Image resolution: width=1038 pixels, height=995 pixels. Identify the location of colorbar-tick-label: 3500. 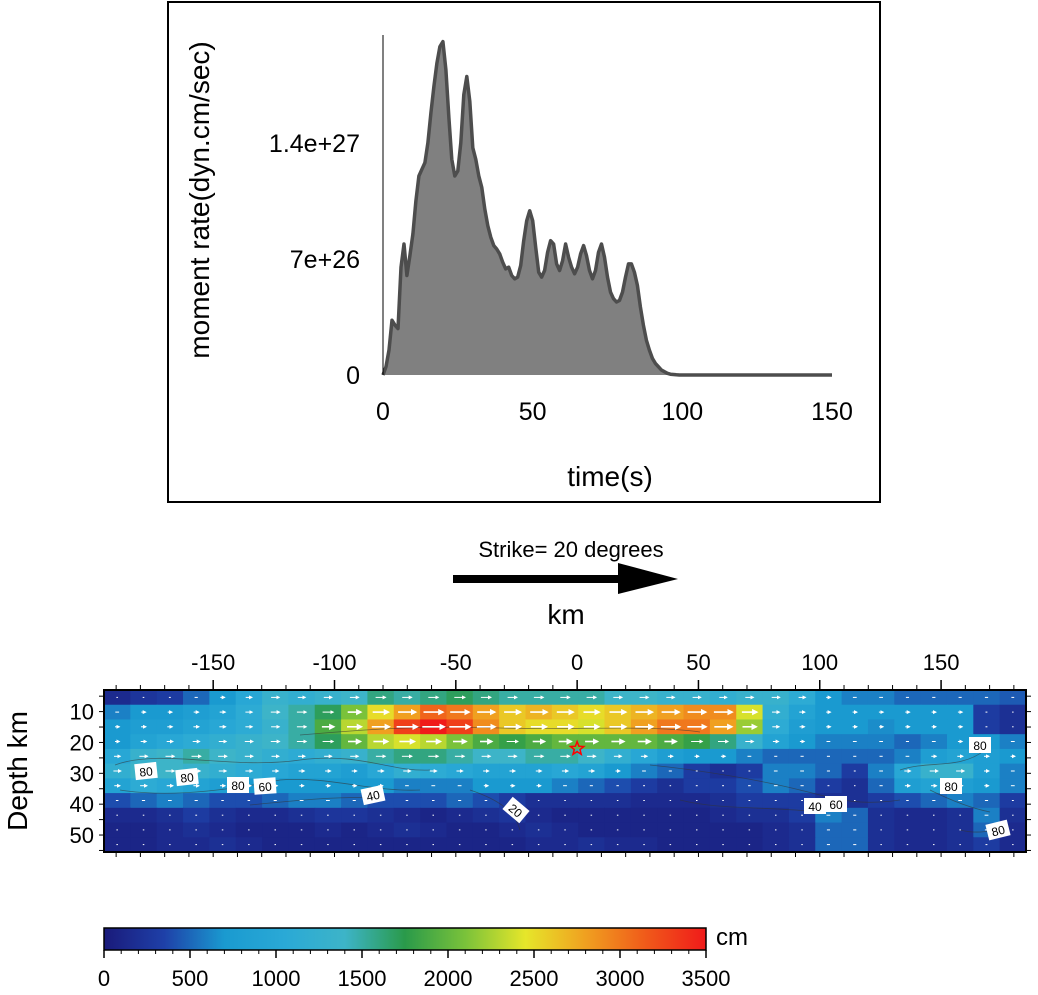
(706, 978).